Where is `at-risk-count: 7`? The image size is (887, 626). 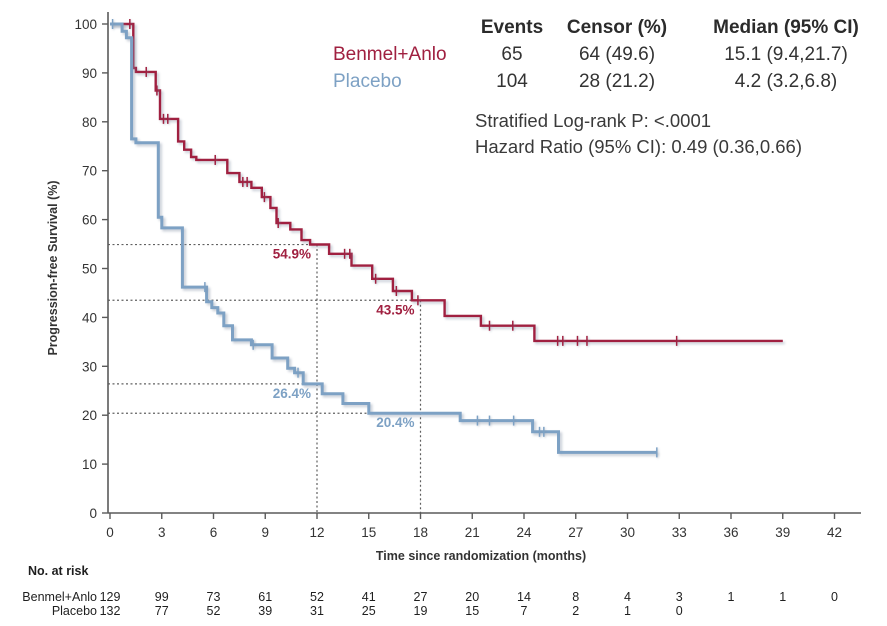
at-risk-count: 7 is located at coordinates (524, 611).